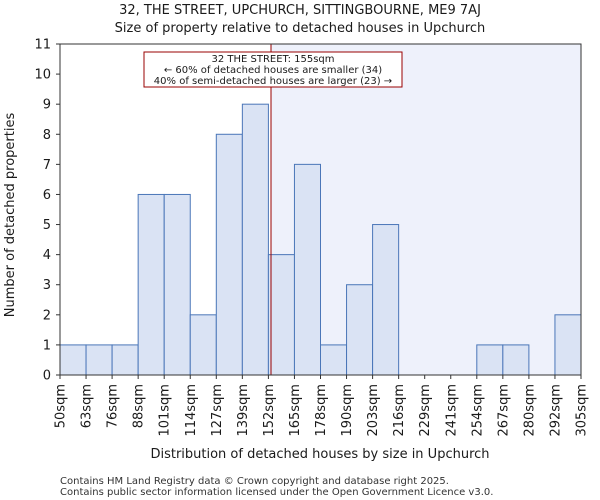  What do you see at coordinates (555, 410) in the screenshot?
I see `x-tick-label: 292sqm` at bounding box center [555, 410].